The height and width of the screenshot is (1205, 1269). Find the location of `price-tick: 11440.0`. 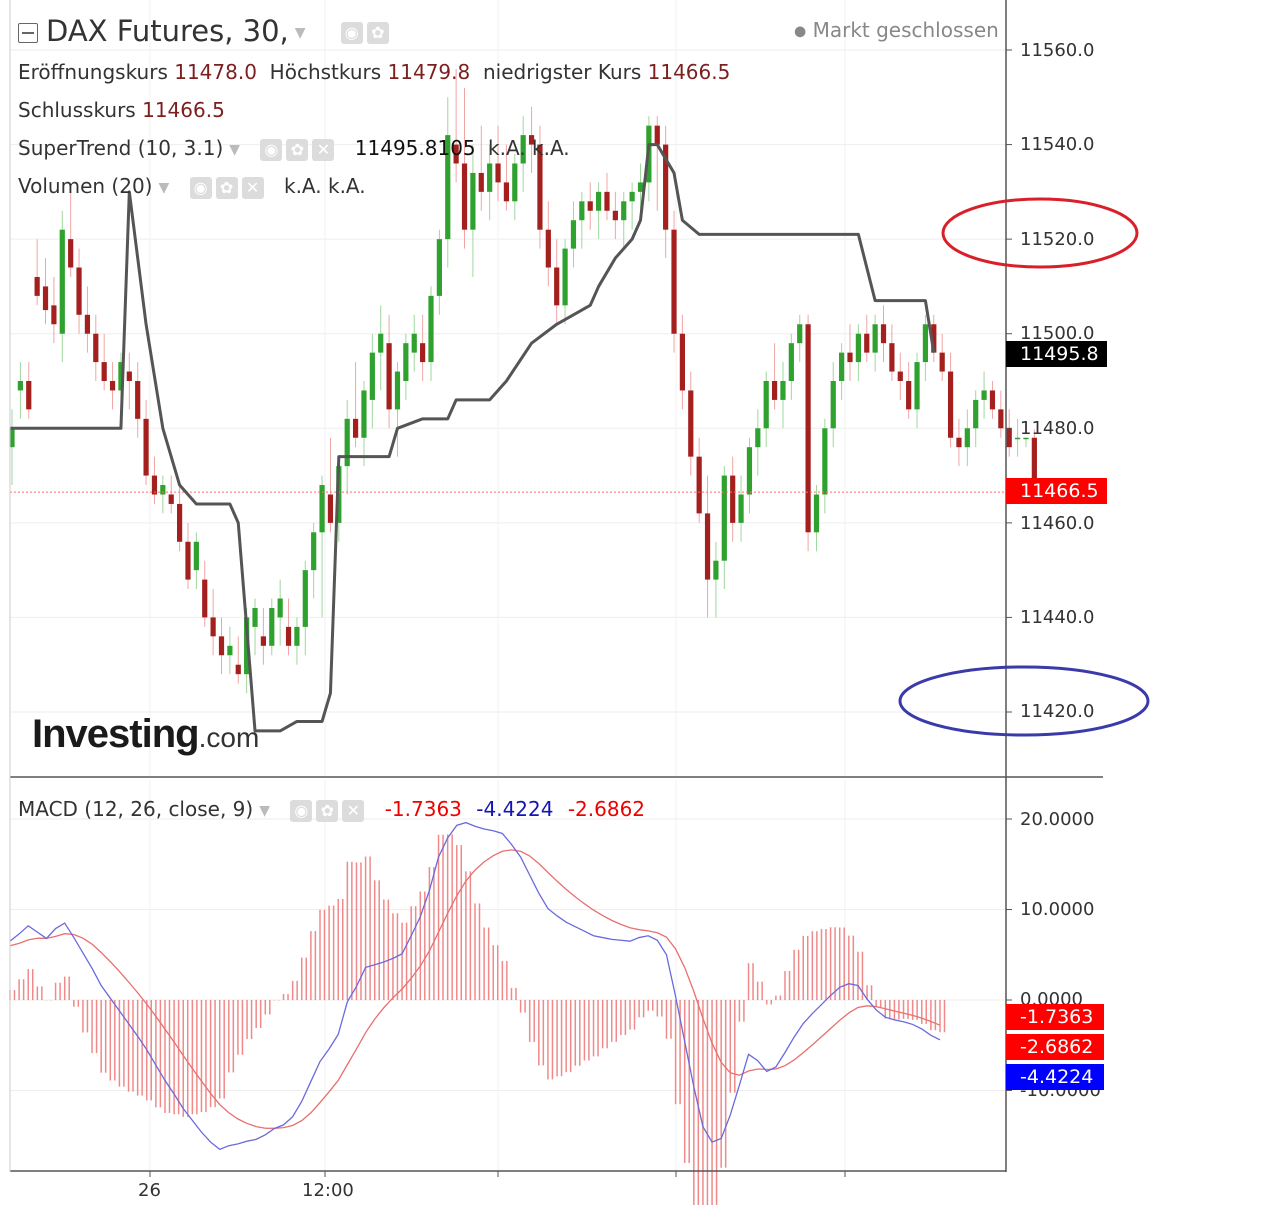

price-tick: 11440.0 is located at coordinates (1057, 617).